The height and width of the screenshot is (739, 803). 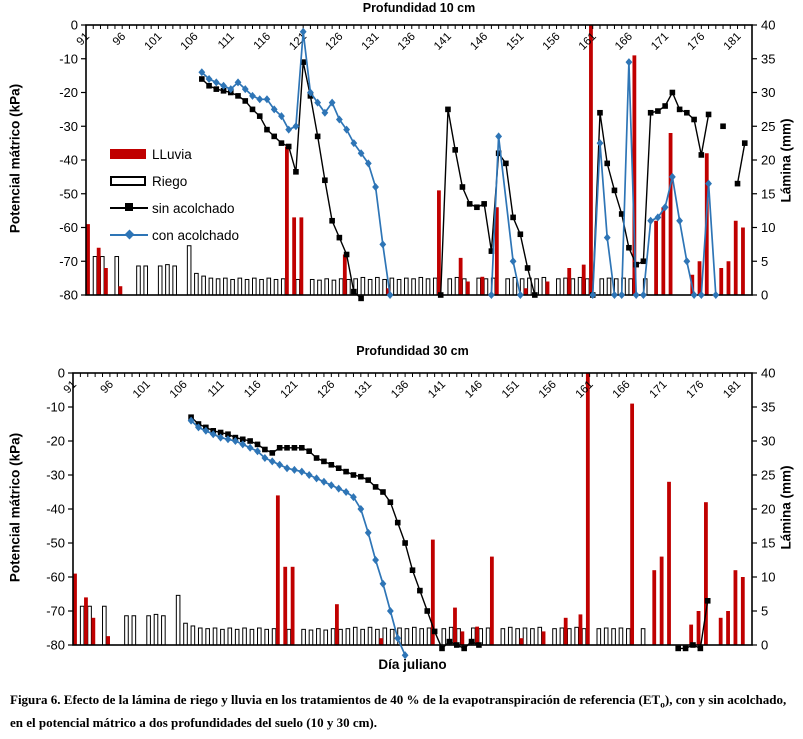 I want to click on svg-text: 166, so click(x=624, y=42).